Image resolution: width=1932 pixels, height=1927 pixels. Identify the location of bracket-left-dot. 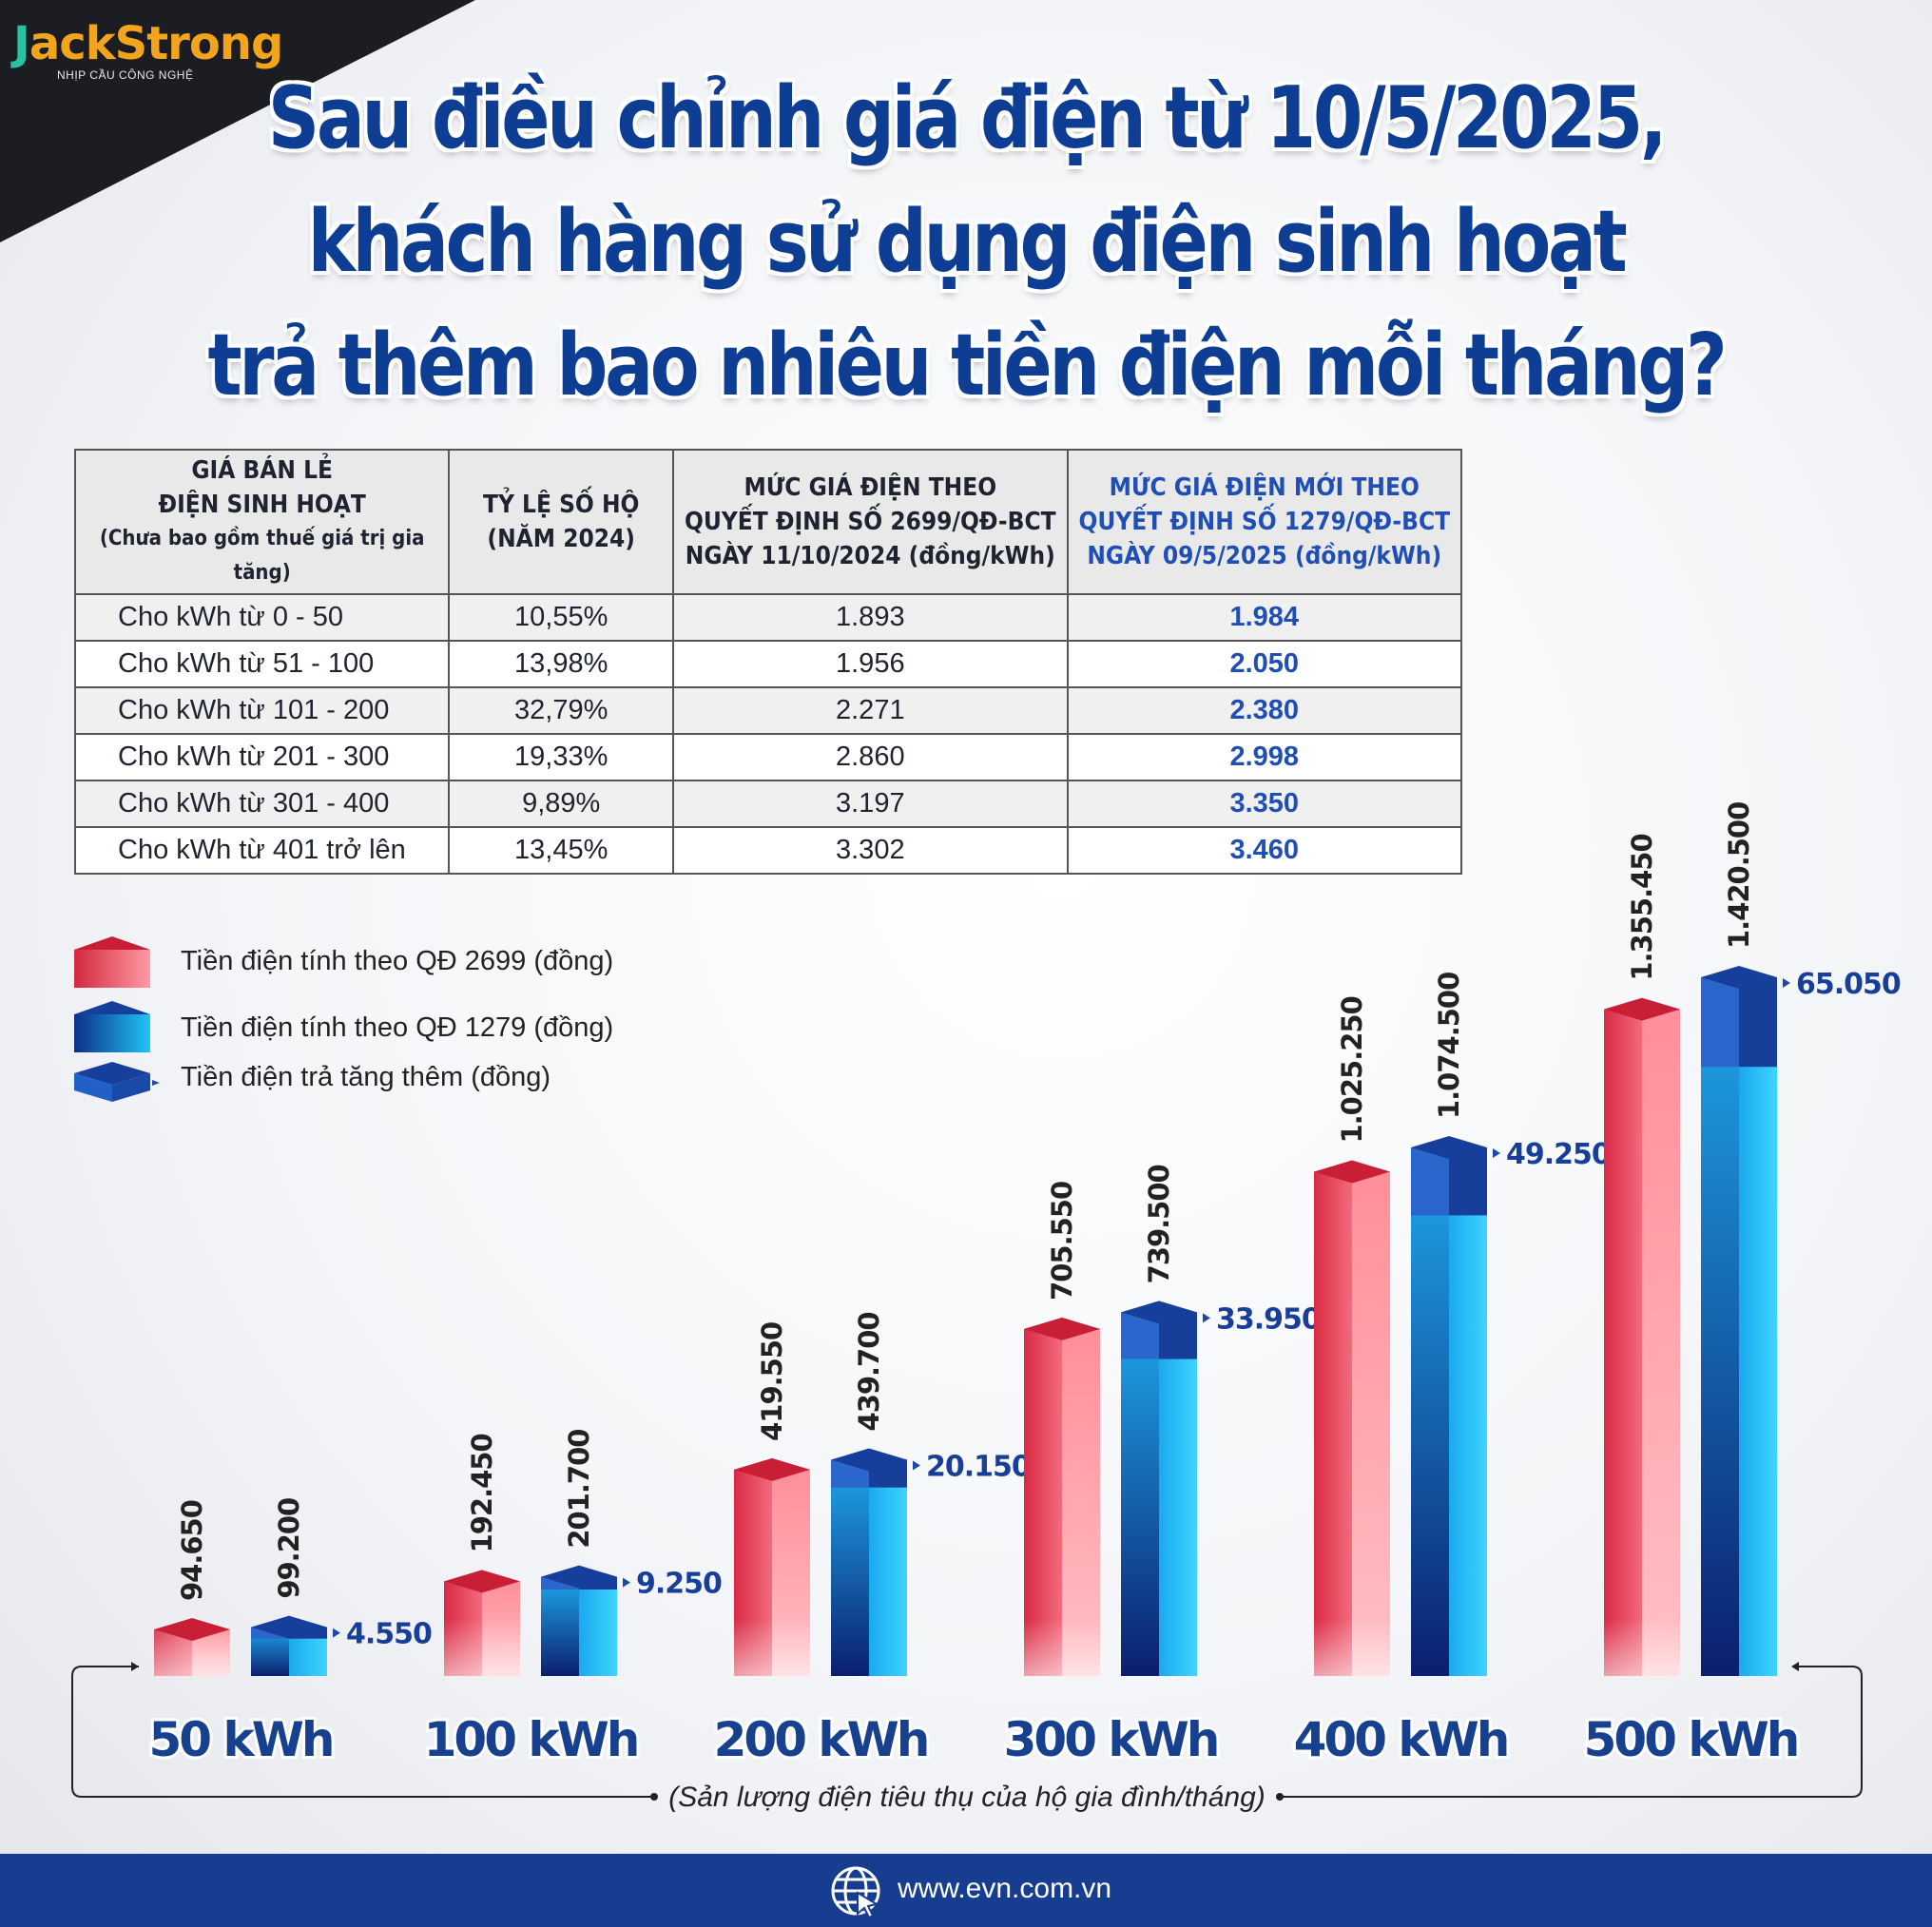
(654, 1797).